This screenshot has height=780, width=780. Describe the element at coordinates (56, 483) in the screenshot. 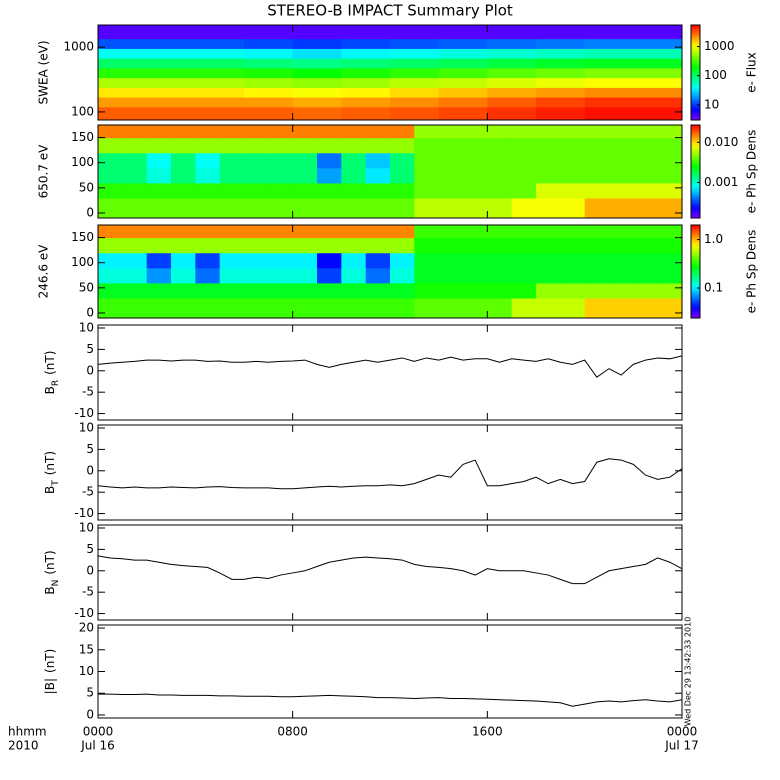

I see `y-label-sub: T` at that location.